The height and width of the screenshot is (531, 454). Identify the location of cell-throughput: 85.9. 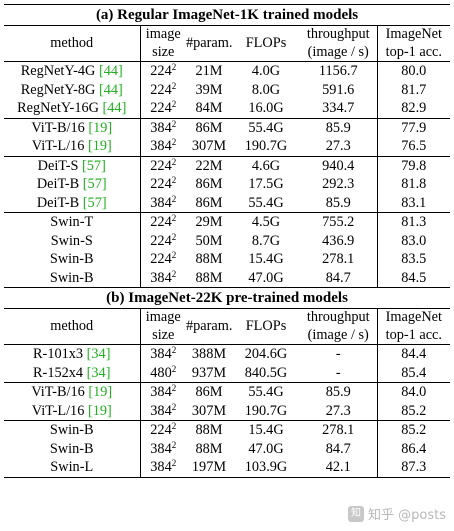
(338, 392).